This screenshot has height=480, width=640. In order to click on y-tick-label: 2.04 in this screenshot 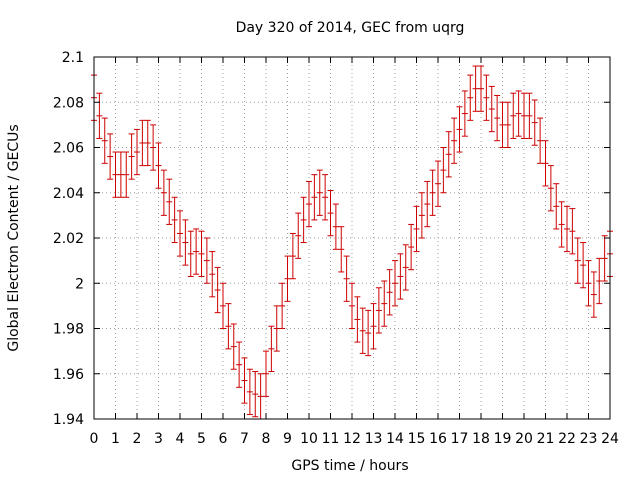, I will do `click(68, 194)`.